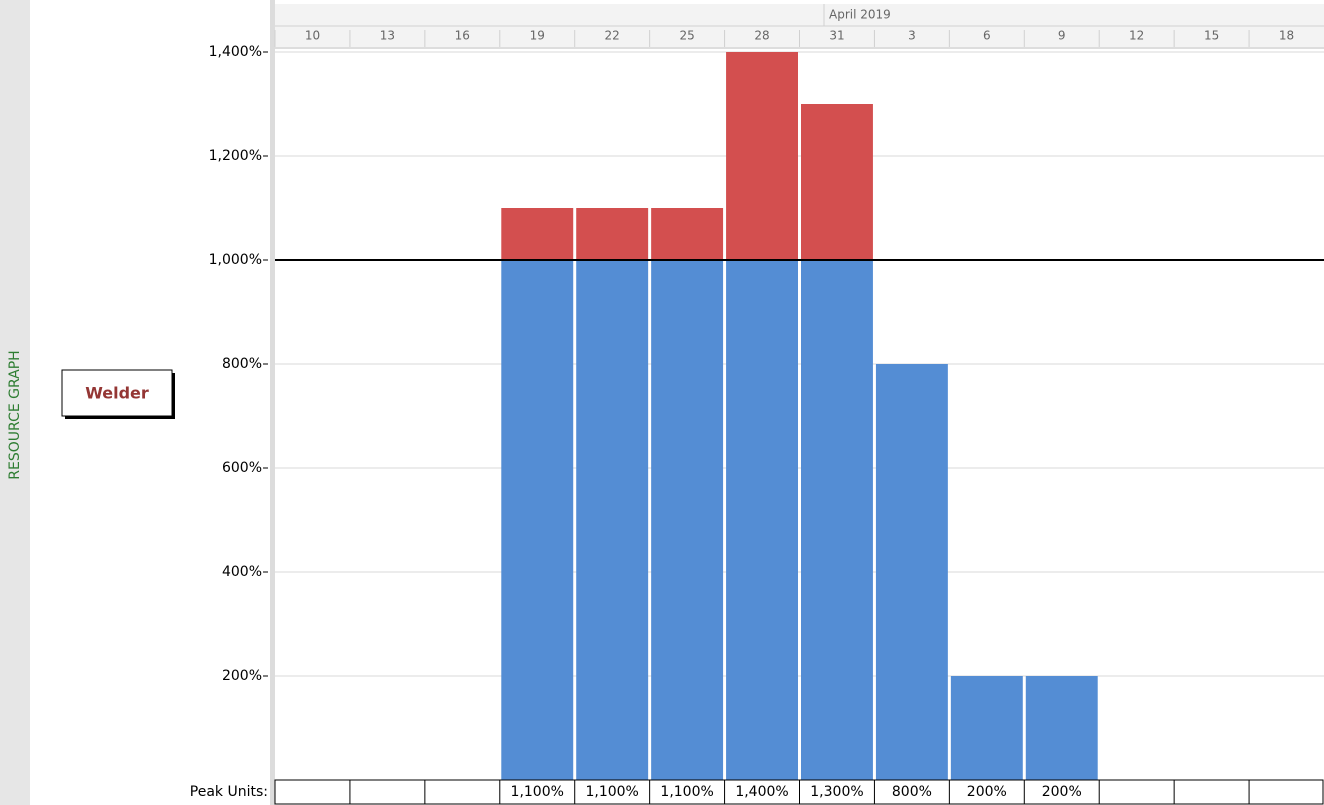 This screenshot has height=805, width=1324. Describe the element at coordinates (761, 792) in the screenshot. I see `peak-units-value: 1,400%` at that location.